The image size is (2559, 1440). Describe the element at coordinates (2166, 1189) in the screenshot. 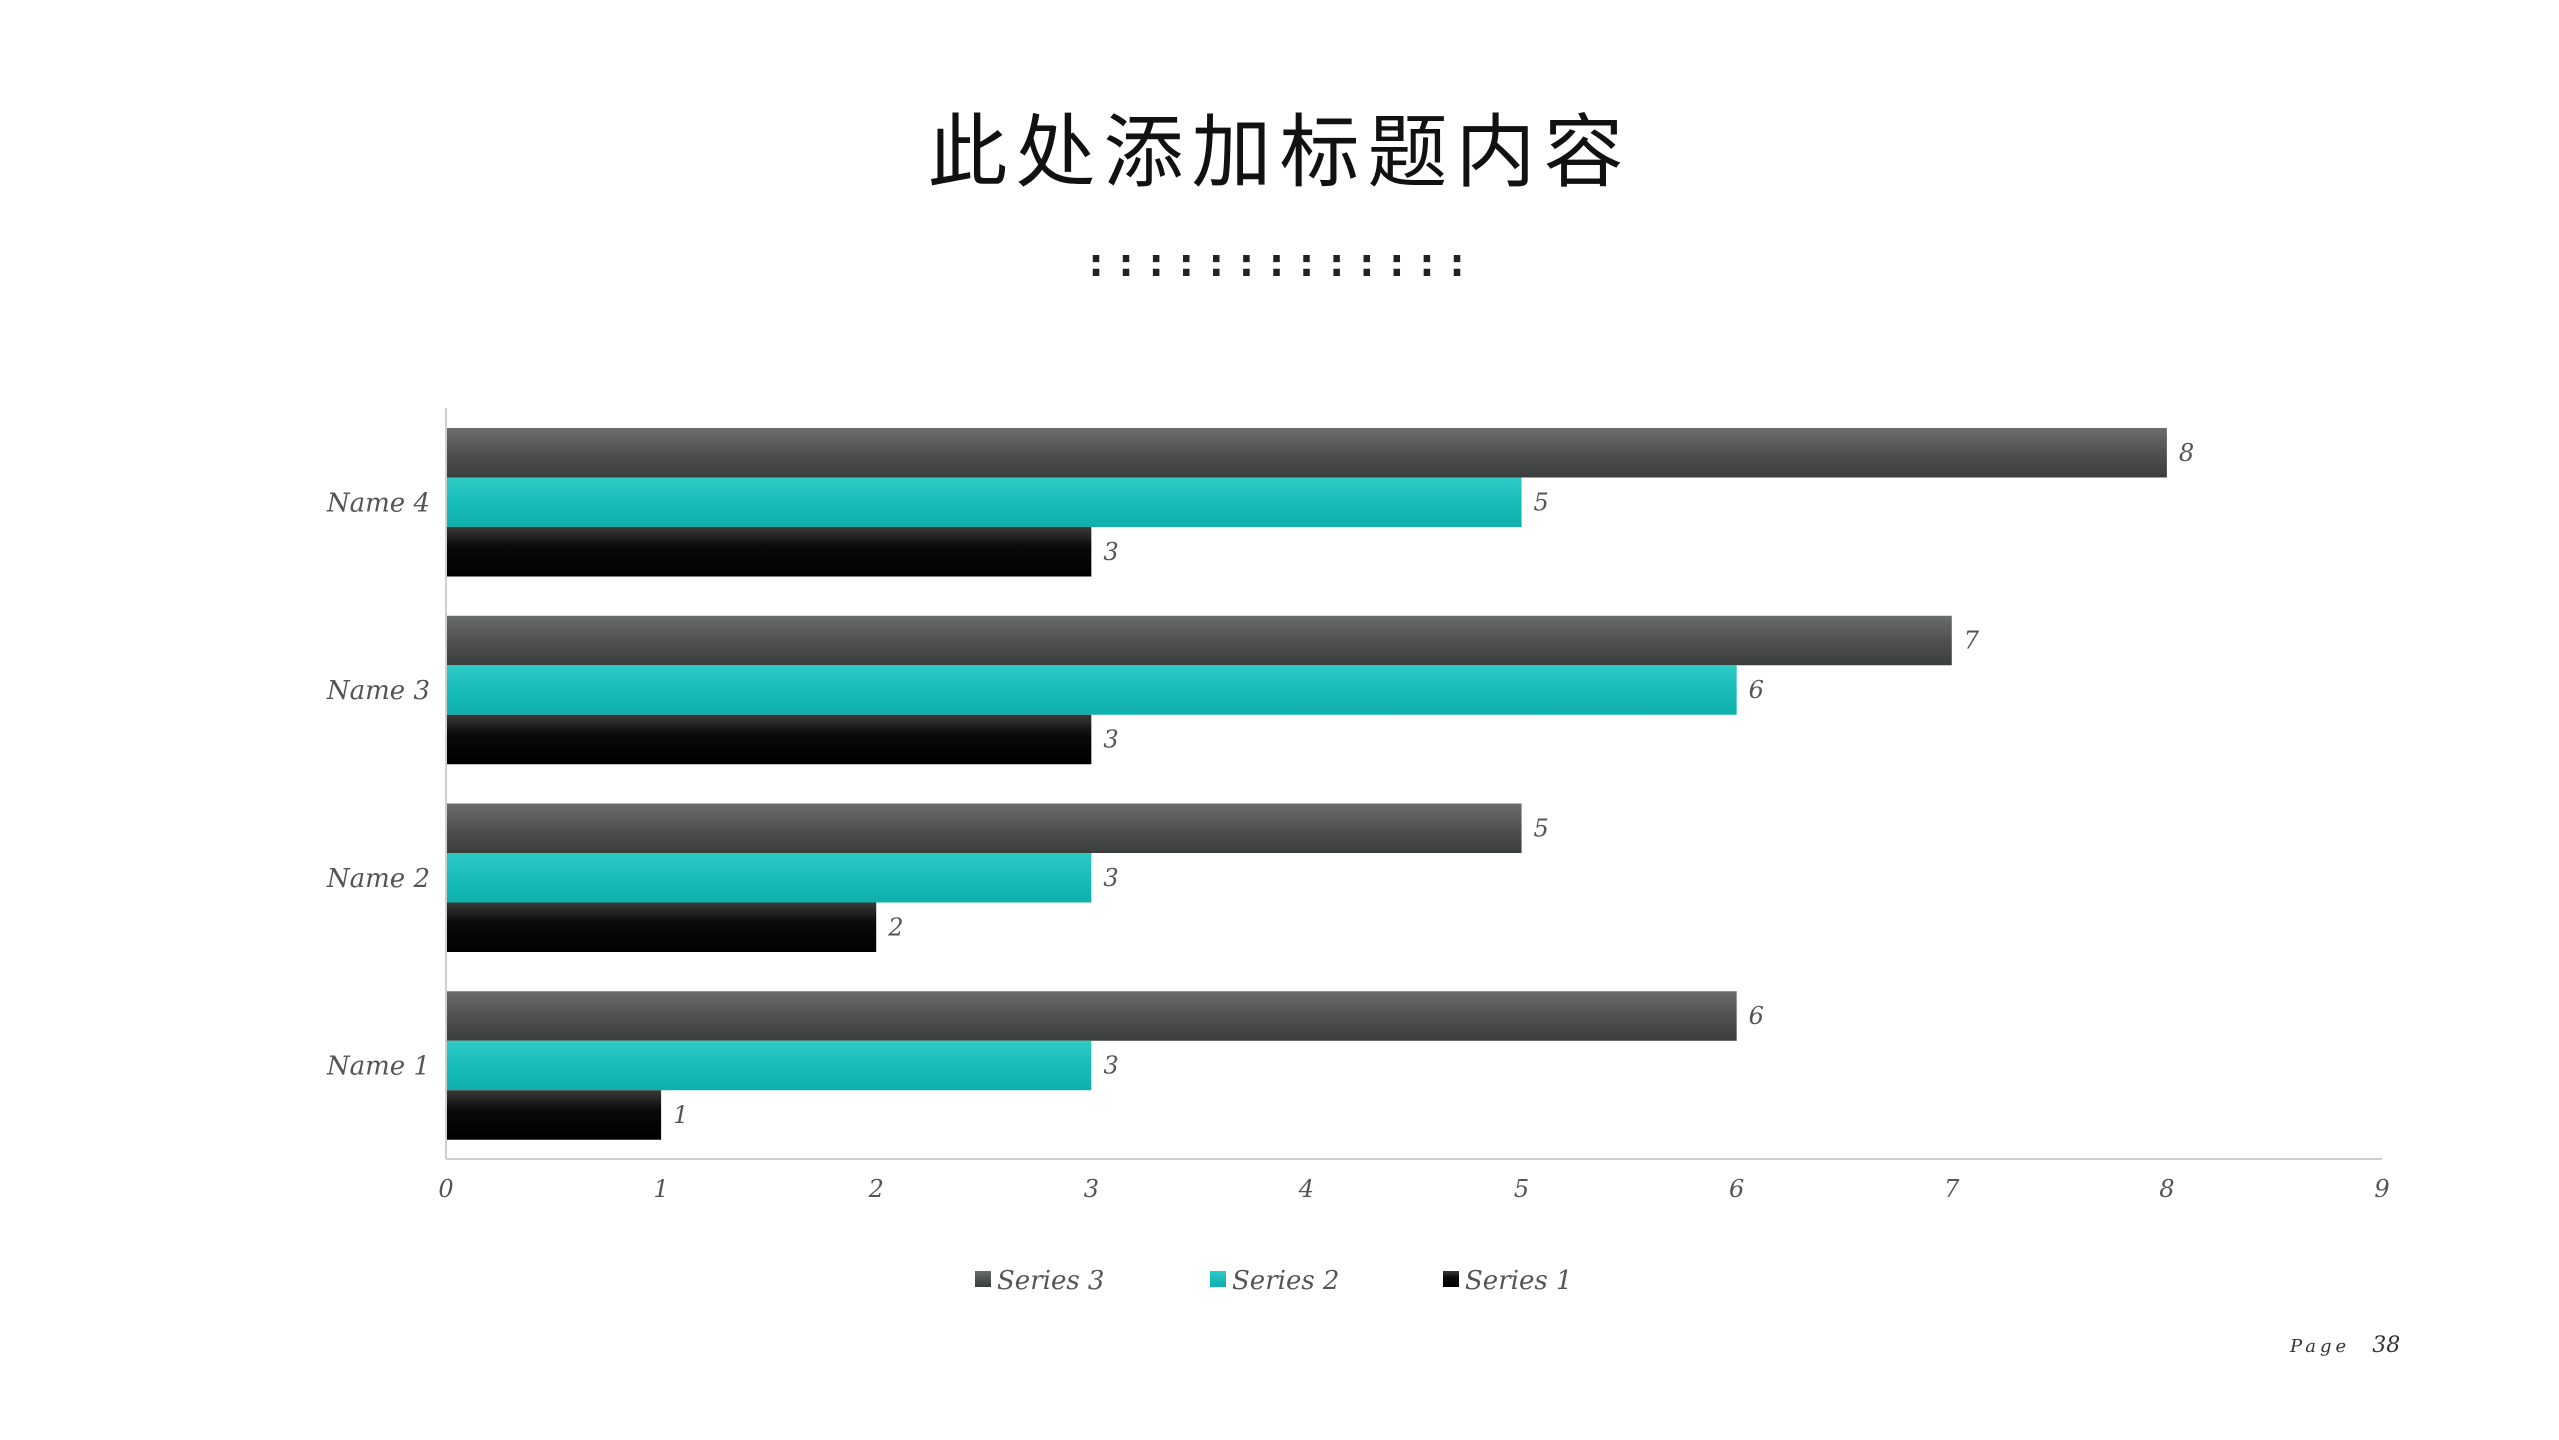

I see `x-tick-label: 8` at that location.